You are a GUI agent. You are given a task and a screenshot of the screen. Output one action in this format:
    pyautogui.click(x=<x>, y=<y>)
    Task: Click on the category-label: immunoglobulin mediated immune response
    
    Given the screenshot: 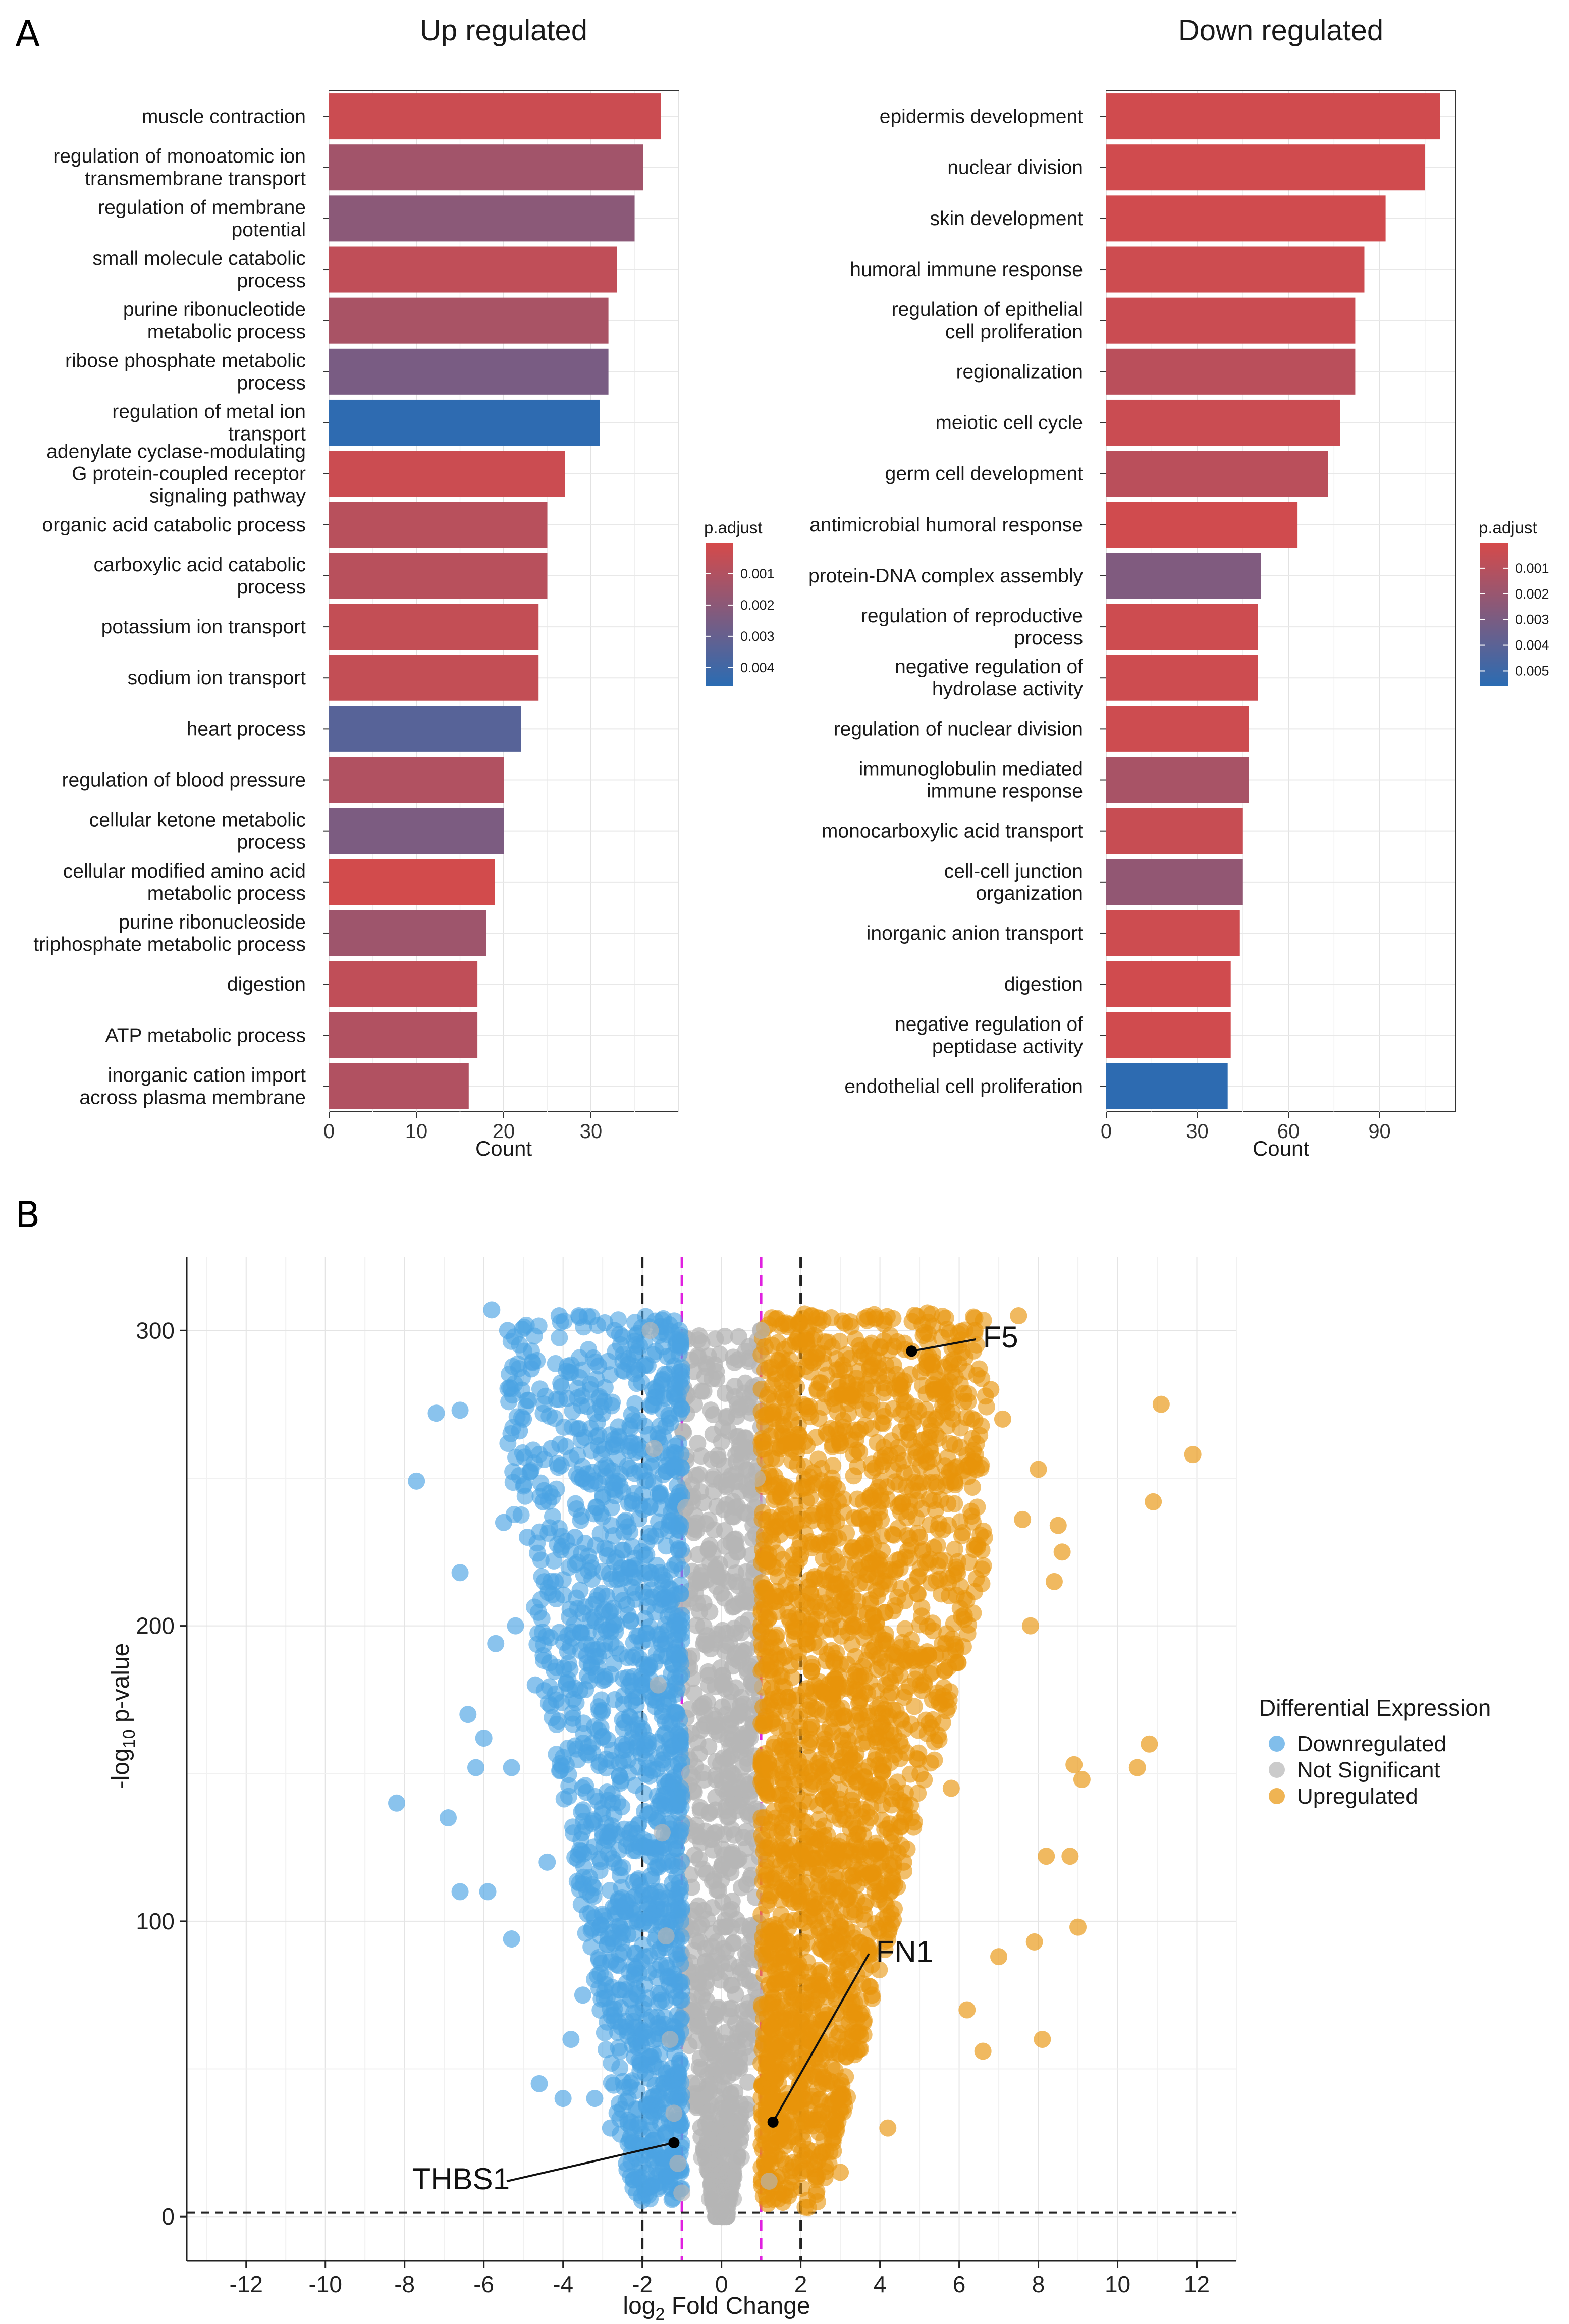 What is the action you would take?
    pyautogui.click(x=971, y=780)
    